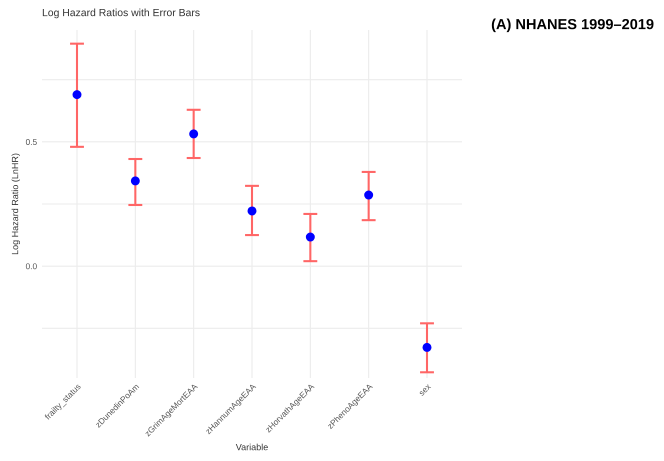 The width and height of the screenshot is (664, 461). I want to click on y-tick-label: 0.5, so click(31, 142).